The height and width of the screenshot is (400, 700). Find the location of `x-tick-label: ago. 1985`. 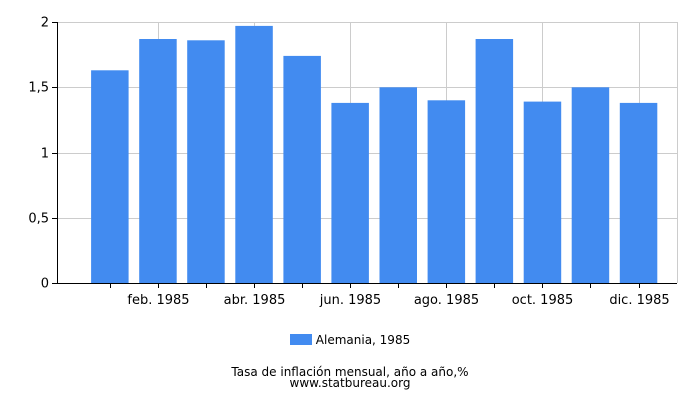

x-tick-label: ago. 1985 is located at coordinates (446, 300).